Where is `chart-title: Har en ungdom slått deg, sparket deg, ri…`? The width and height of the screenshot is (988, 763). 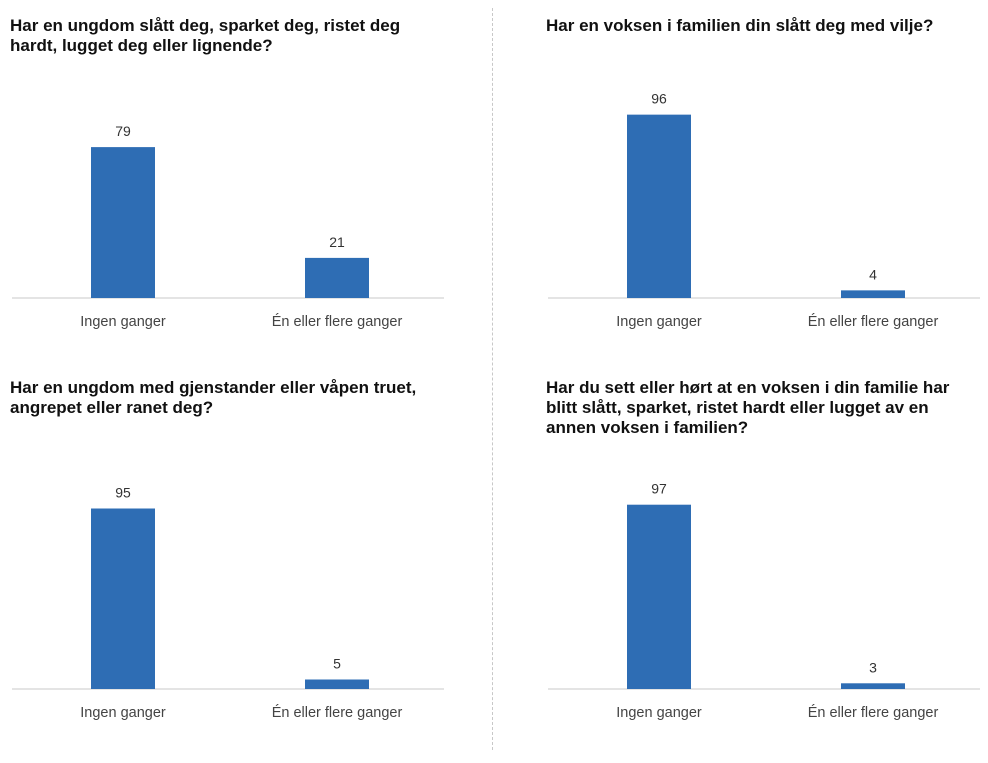 chart-title: Har en ungdom slått deg, sparket deg, ri… is located at coordinates (205, 35).